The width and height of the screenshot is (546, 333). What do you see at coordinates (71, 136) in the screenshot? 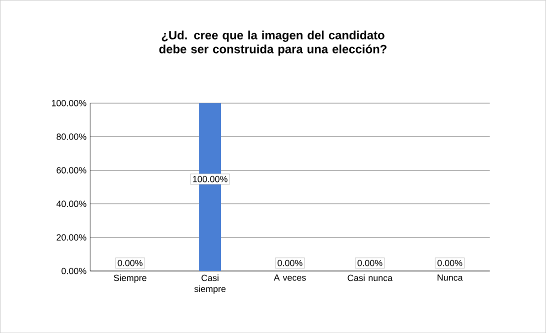
I see `y-tick-label: 80.00%` at bounding box center [71, 136].